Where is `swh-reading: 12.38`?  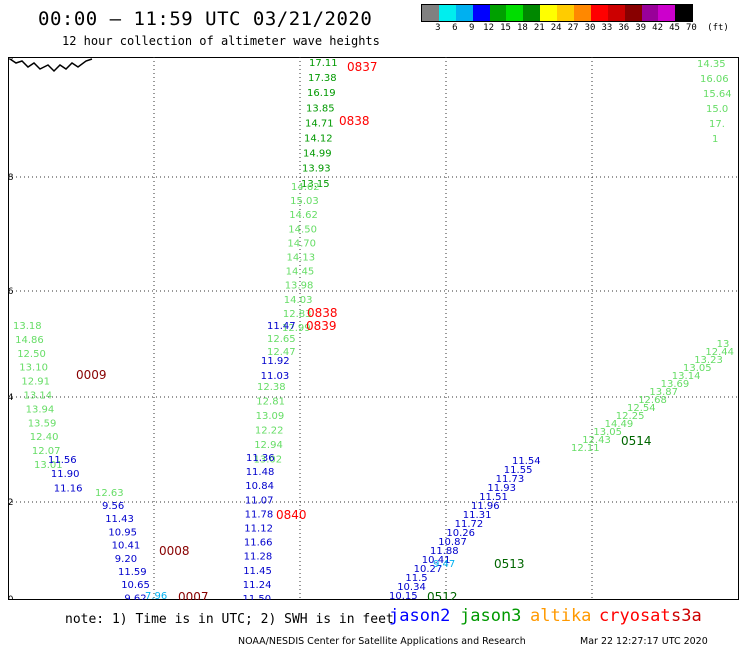
swh-reading: 12.38 is located at coordinates (271, 387).